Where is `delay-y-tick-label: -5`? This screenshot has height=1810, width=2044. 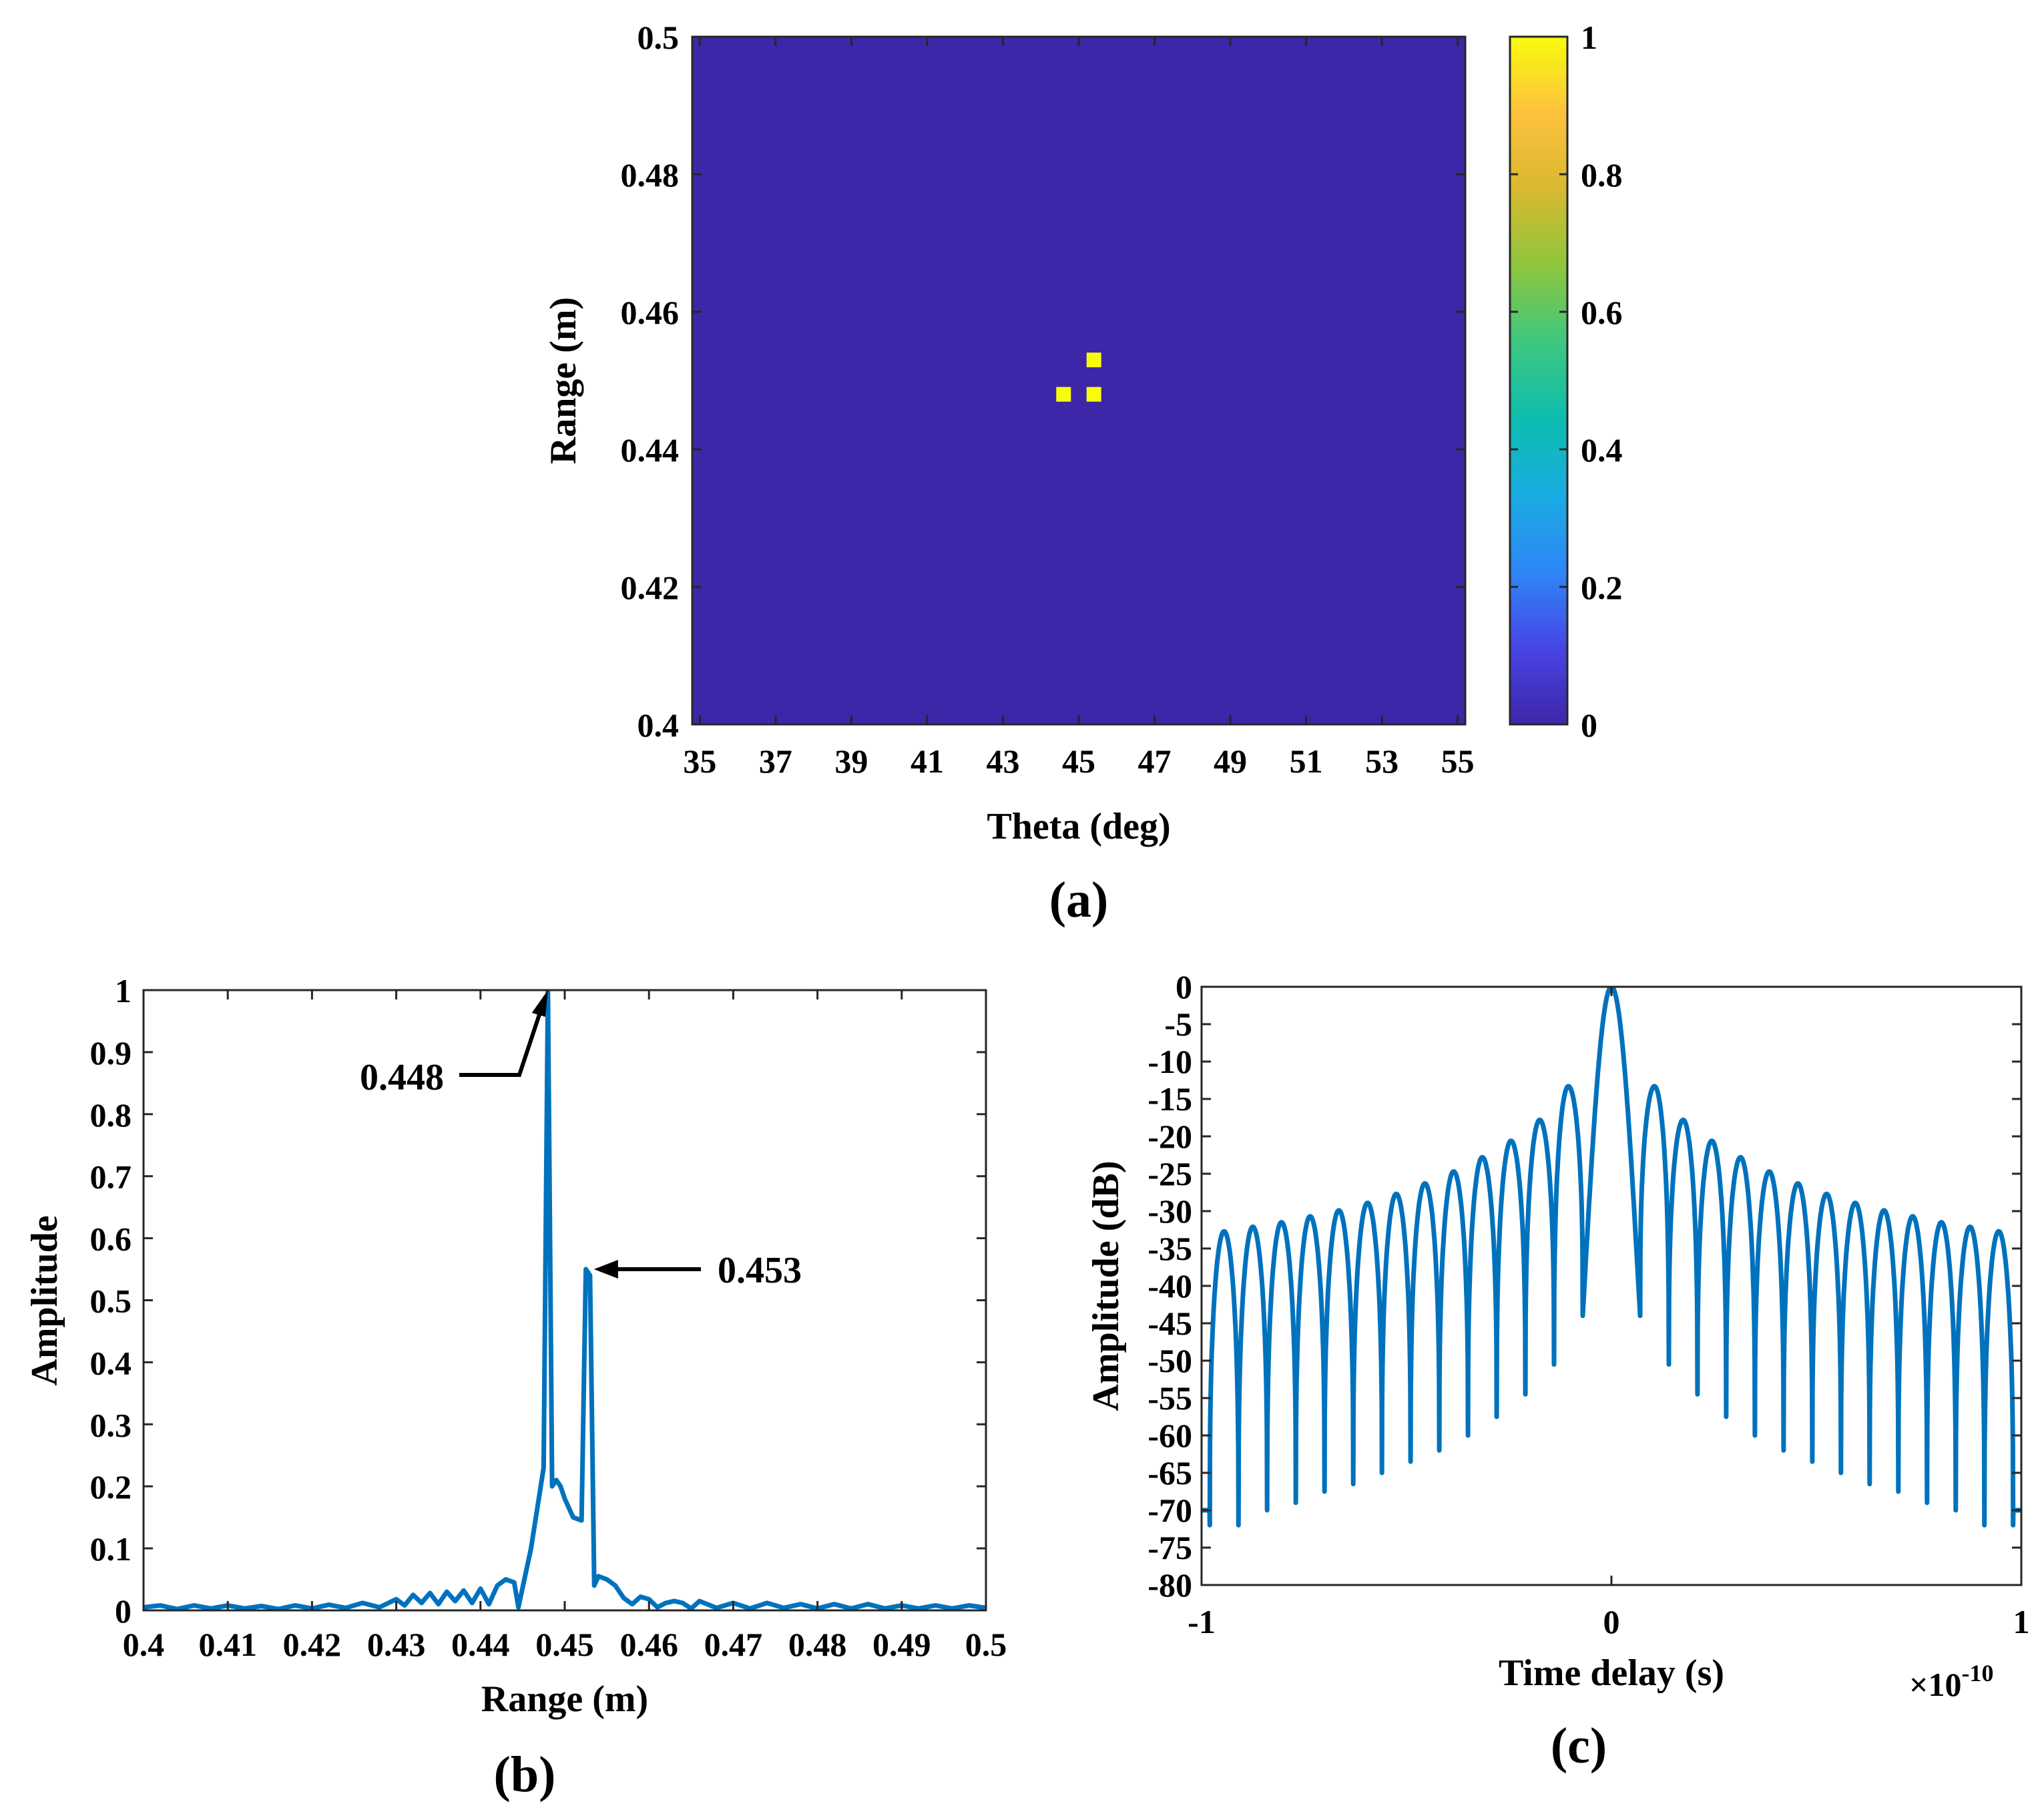
delay-y-tick-label: -5 is located at coordinates (1178, 1024).